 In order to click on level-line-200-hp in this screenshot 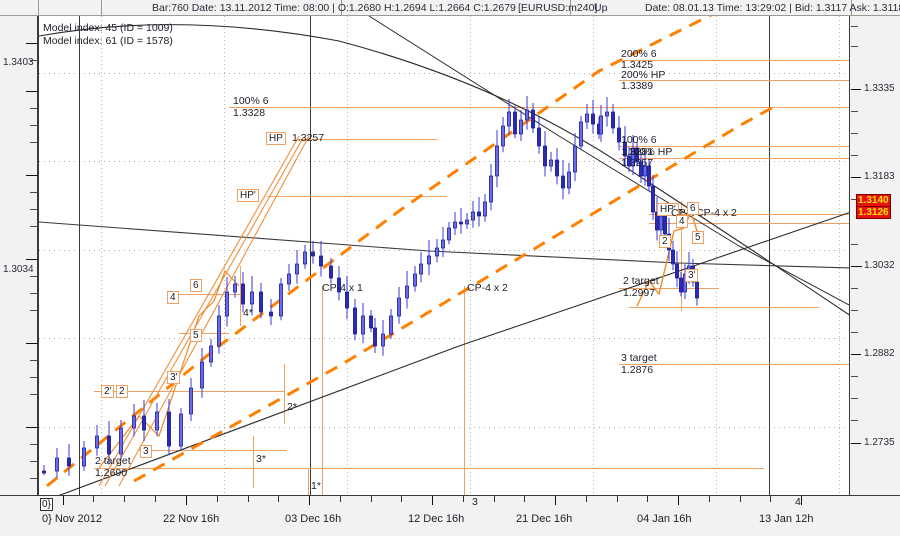, I will do `click(734, 80)`.